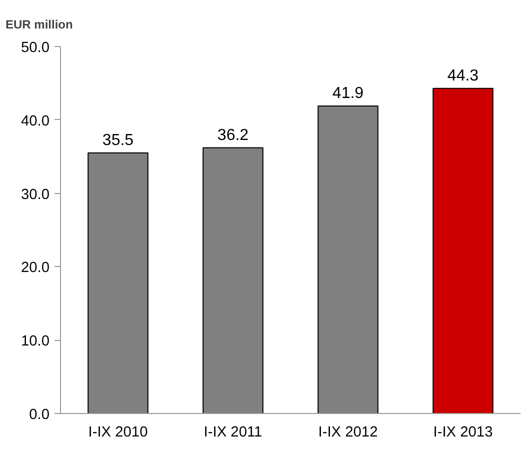 This screenshot has height=463, width=530. What do you see at coordinates (463, 432) in the screenshot?
I see `x-tick-label: I-IX 2013` at bounding box center [463, 432].